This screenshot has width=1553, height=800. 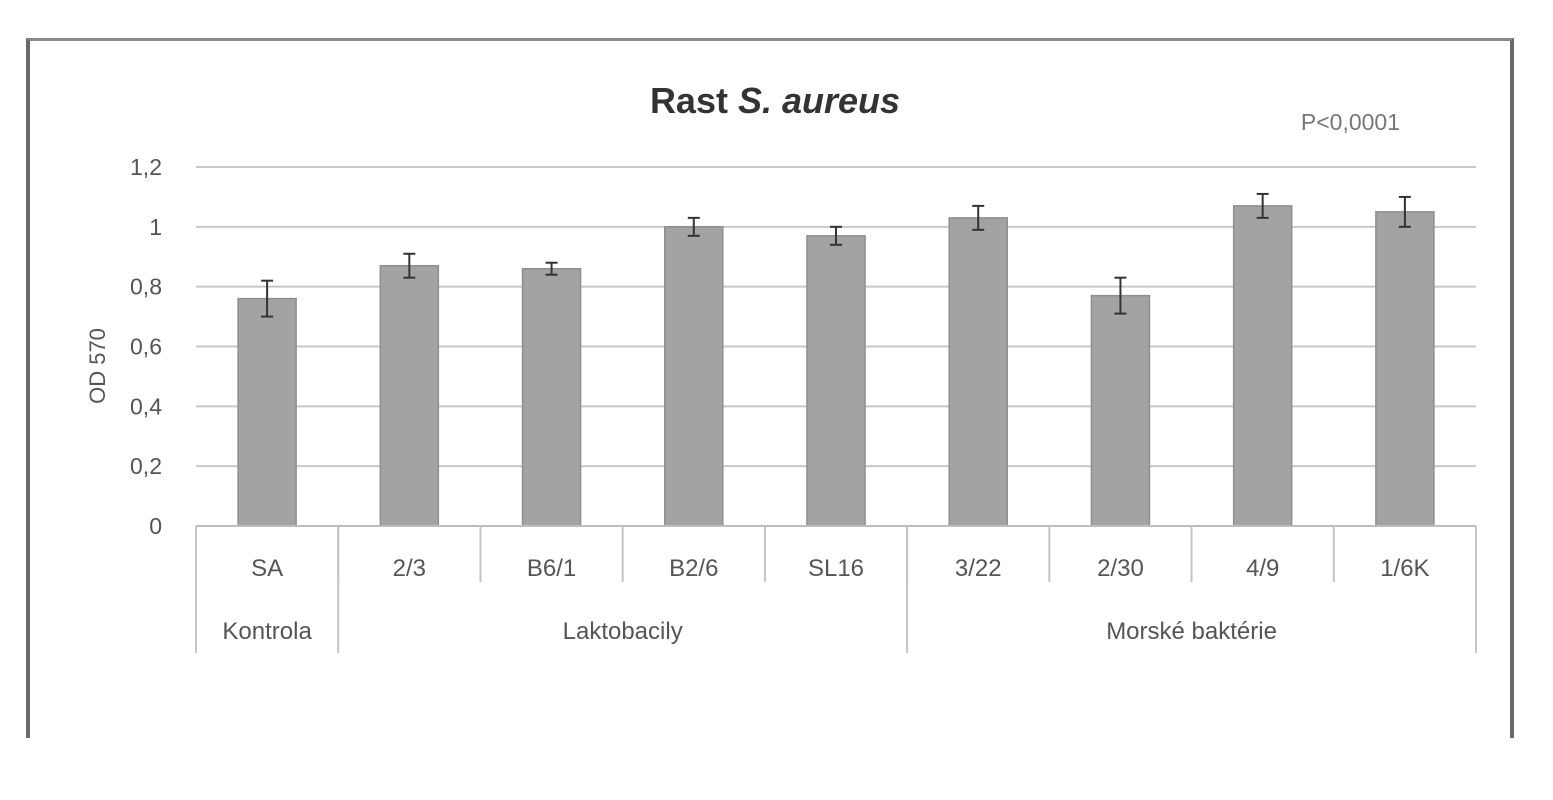 I want to click on y-tick-label: 0,4, so click(x=146, y=406).